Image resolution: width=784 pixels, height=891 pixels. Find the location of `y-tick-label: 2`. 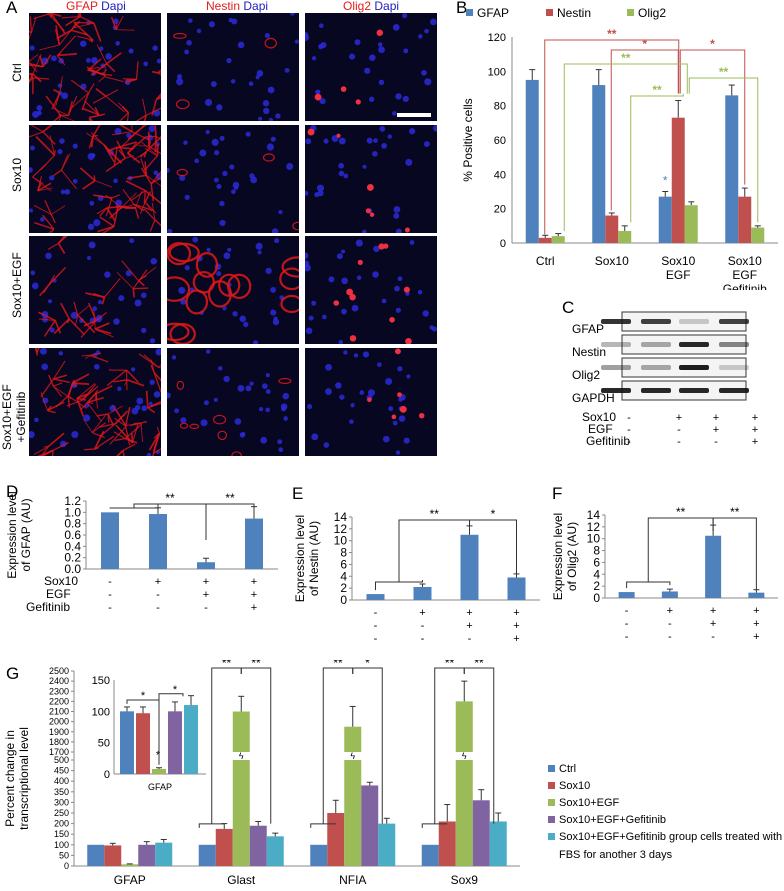

y-tick-label: 2 is located at coordinates (343, 588).